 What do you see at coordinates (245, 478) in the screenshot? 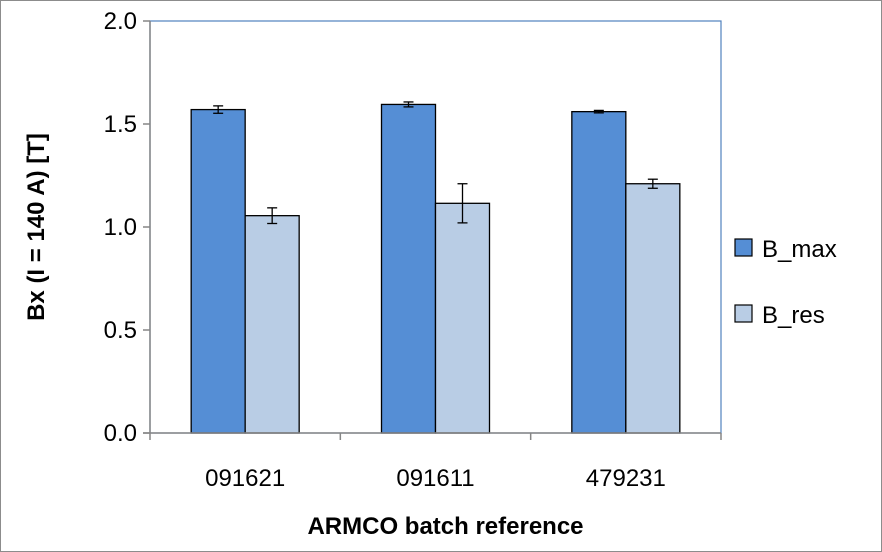
I see `x-tick-label: 091621` at bounding box center [245, 478].